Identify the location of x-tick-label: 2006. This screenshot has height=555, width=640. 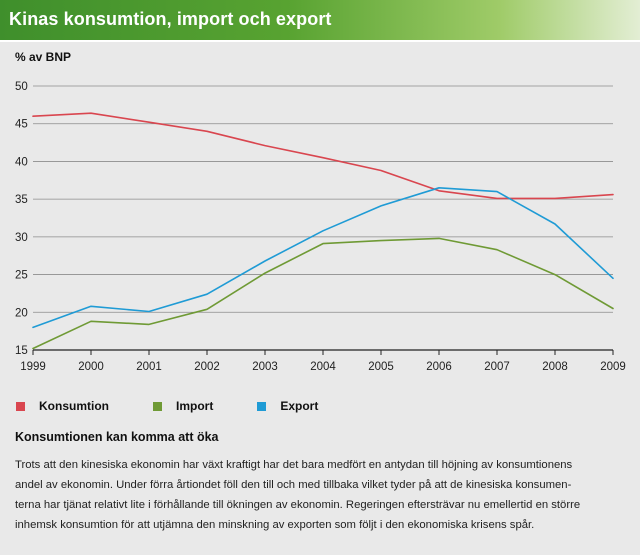
(439, 367).